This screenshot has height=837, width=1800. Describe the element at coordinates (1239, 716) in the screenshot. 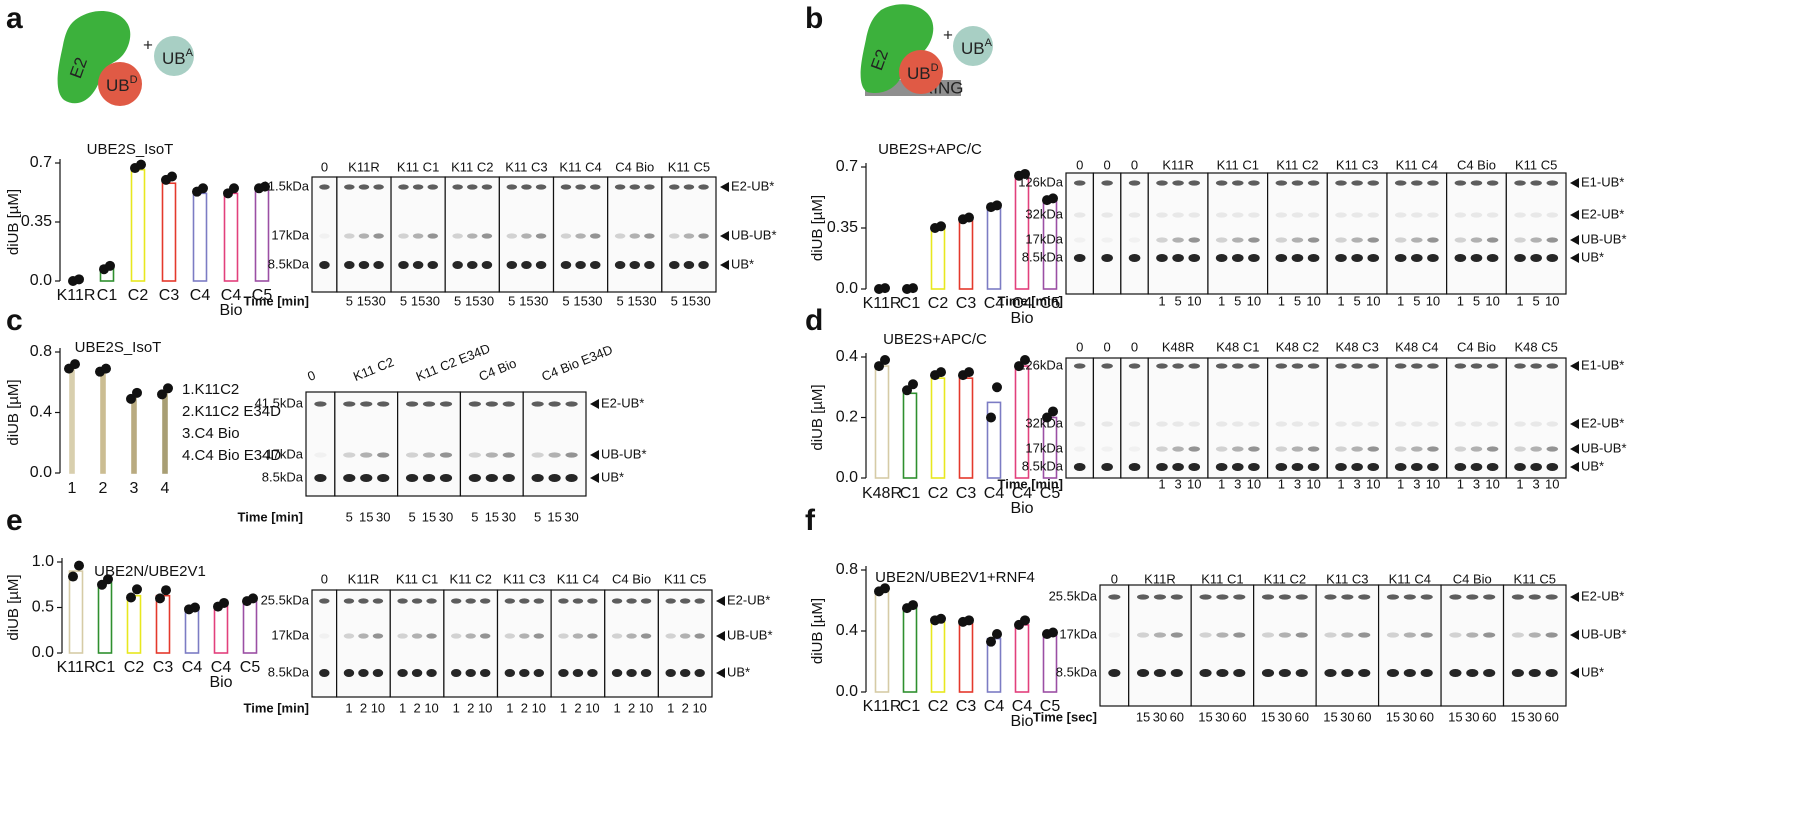

I see `time-label: 60` at that location.